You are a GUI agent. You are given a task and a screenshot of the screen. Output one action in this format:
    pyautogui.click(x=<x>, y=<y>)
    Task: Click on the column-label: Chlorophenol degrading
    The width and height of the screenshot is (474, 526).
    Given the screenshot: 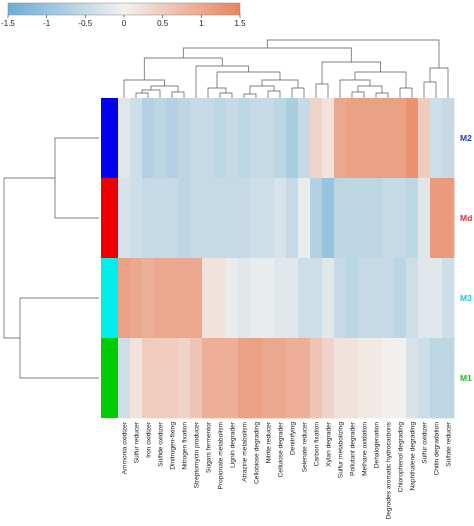 What is the action you would take?
    pyautogui.click(x=400, y=457)
    